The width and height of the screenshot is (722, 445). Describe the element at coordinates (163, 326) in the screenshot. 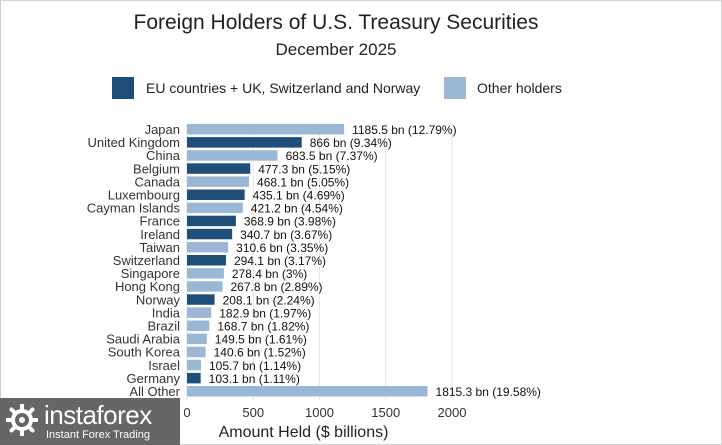

I see `category-label-brazil: Brazil` at that location.